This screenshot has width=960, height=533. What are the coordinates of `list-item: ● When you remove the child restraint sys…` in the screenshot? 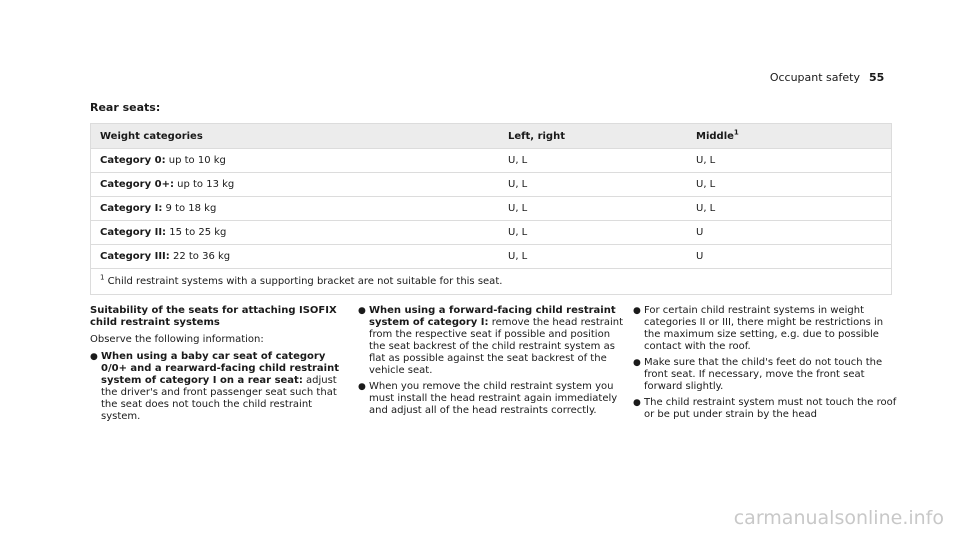 It's located at (492, 399).